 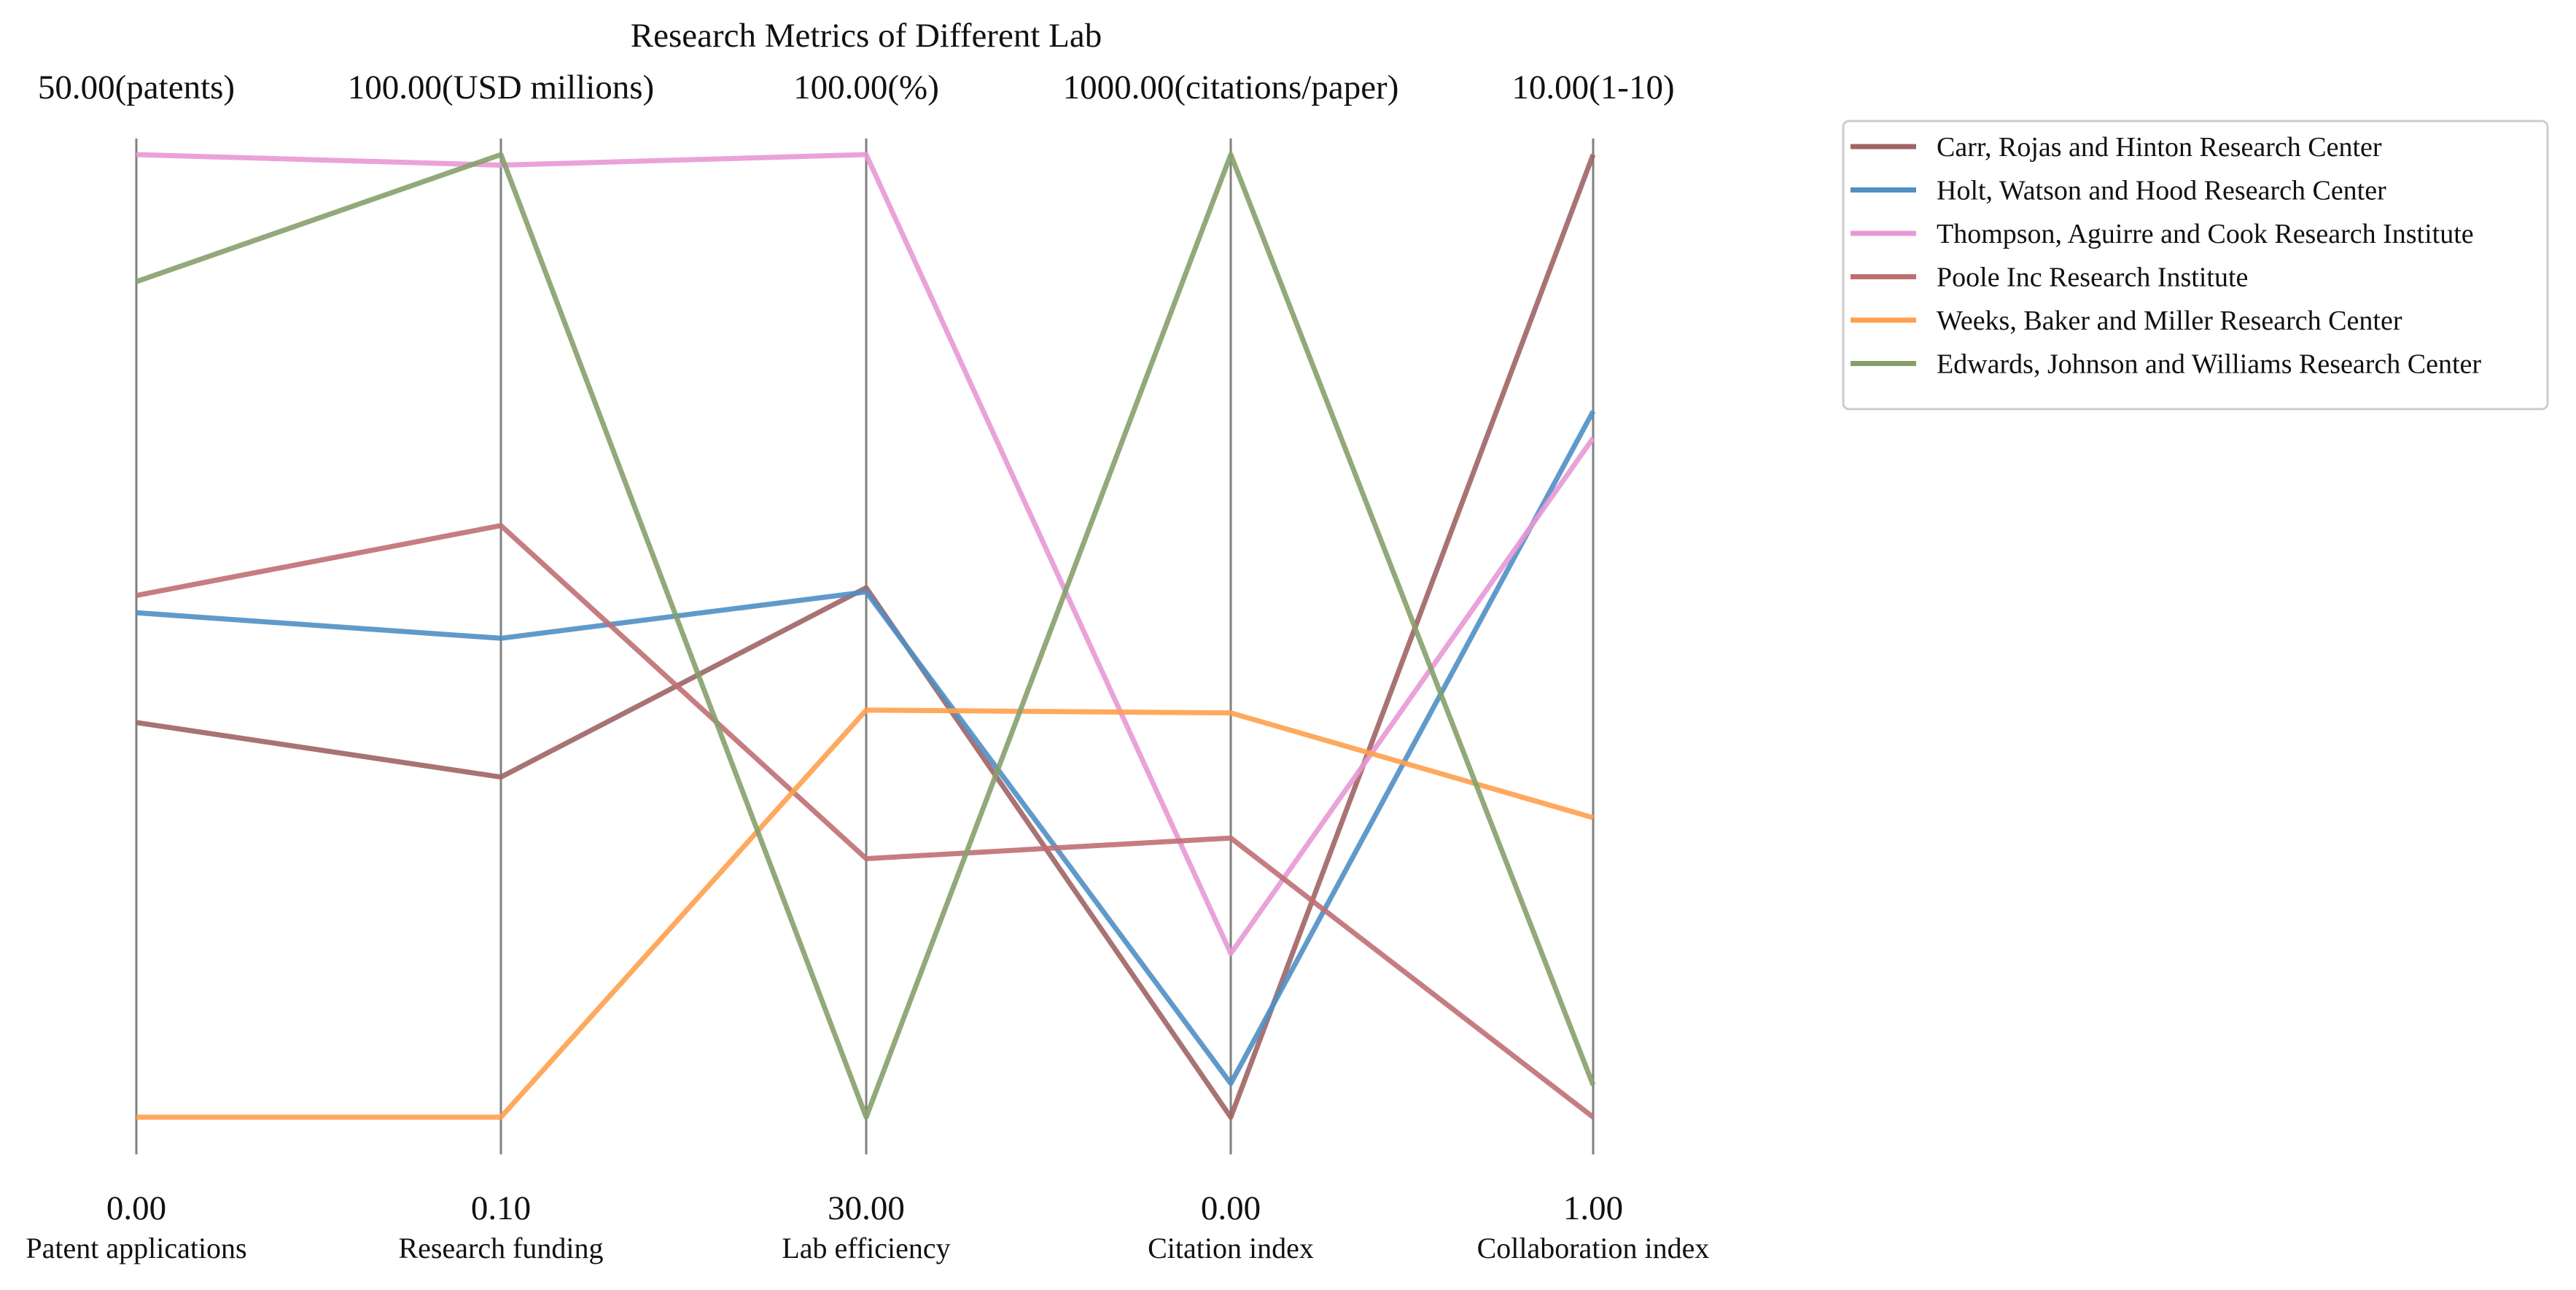 What do you see at coordinates (2169, 321) in the screenshot?
I see `legend-label-weeks-baker-and-miller-research-center: Weeks, Baker and Miller Research Center` at bounding box center [2169, 321].